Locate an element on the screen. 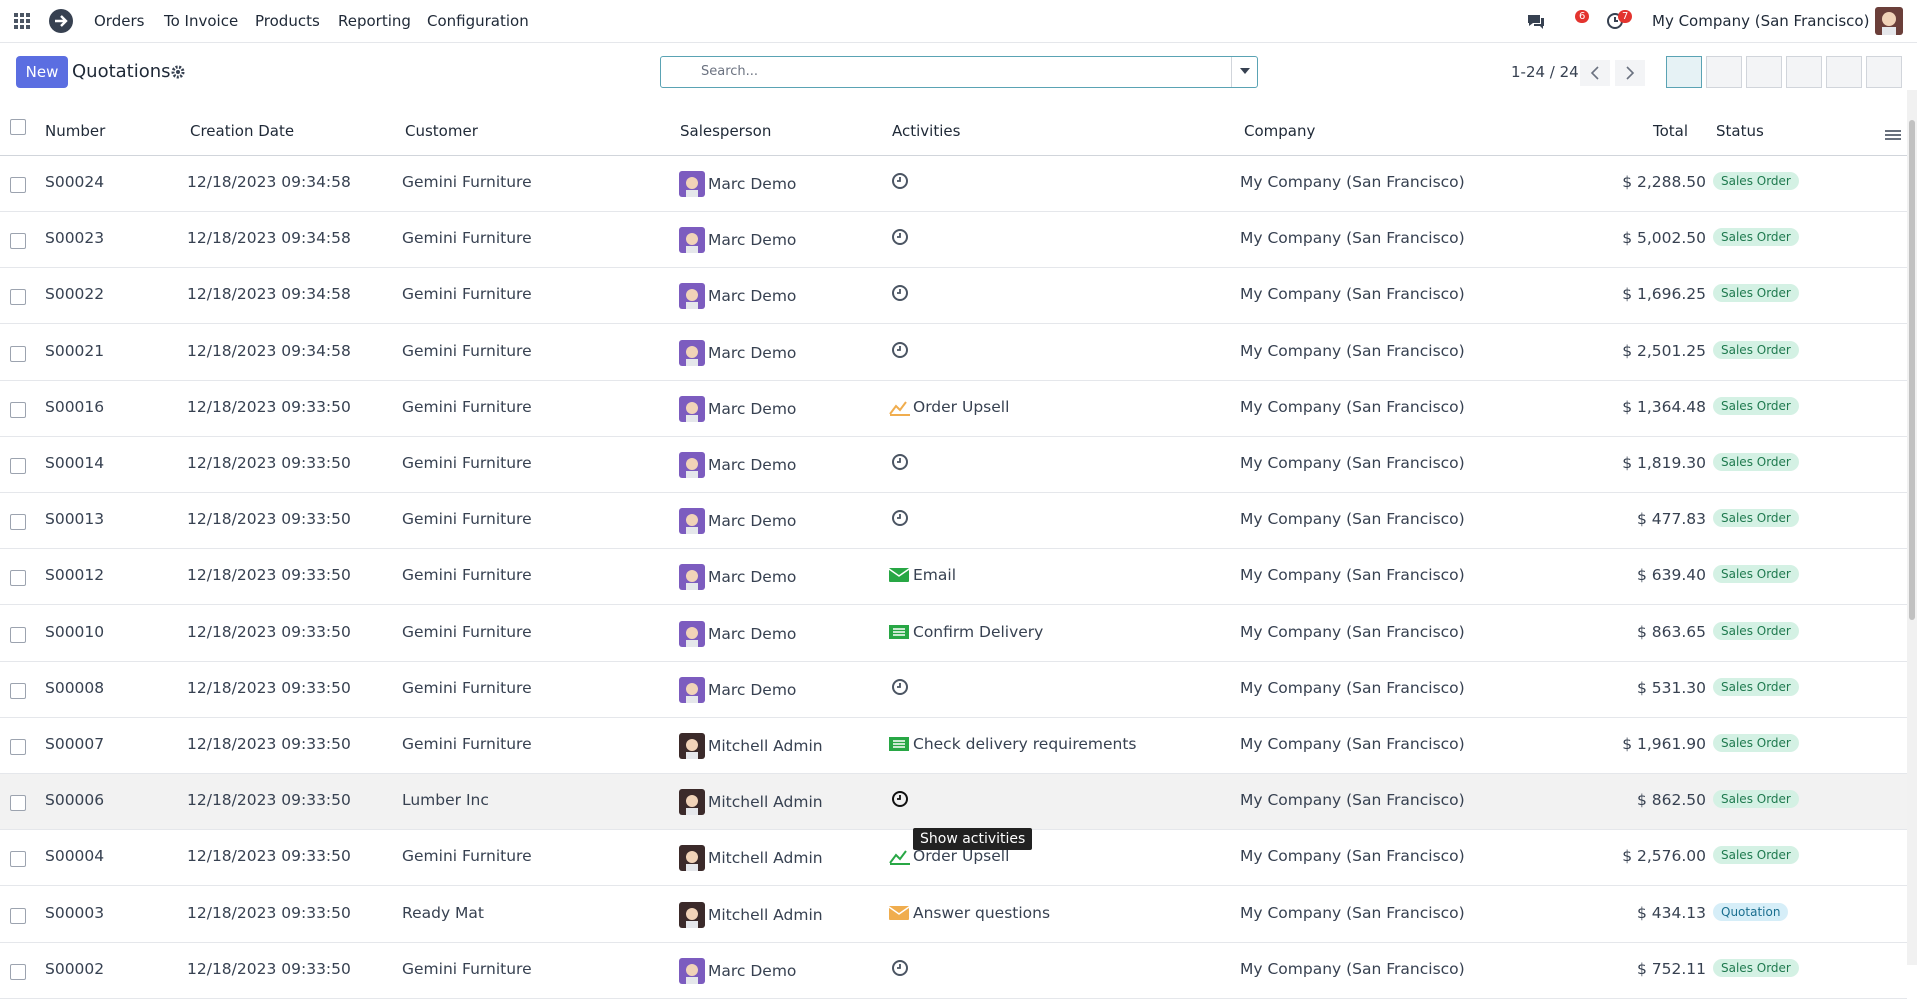  activity-summary: Check delivery requirements is located at coordinates (1025, 744).